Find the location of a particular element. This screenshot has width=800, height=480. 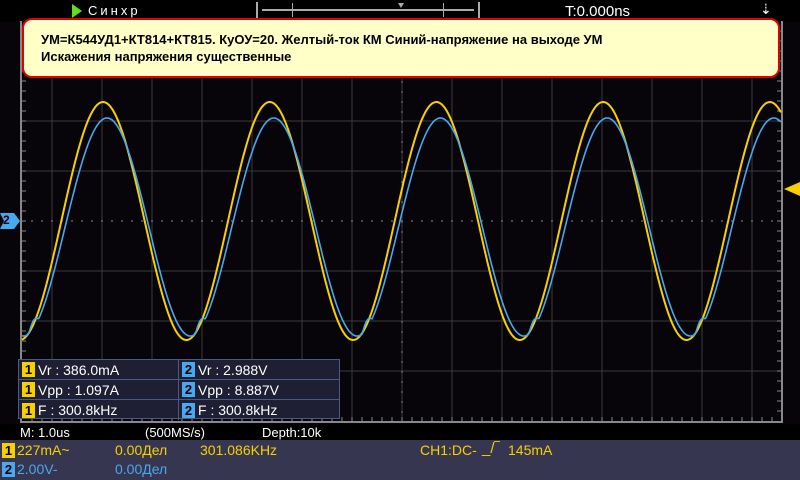

frequency-counter: 301.086KHz is located at coordinates (239, 450).